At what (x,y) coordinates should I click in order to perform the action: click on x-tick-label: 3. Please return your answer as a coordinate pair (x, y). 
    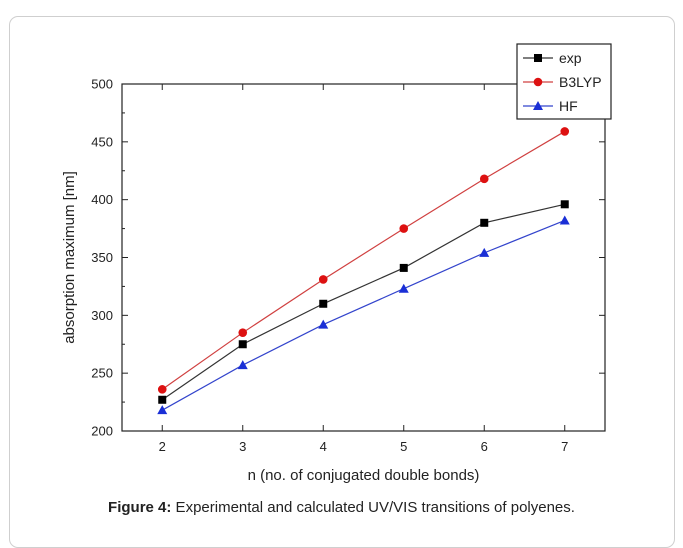
    Looking at the image, I should click on (242, 446).